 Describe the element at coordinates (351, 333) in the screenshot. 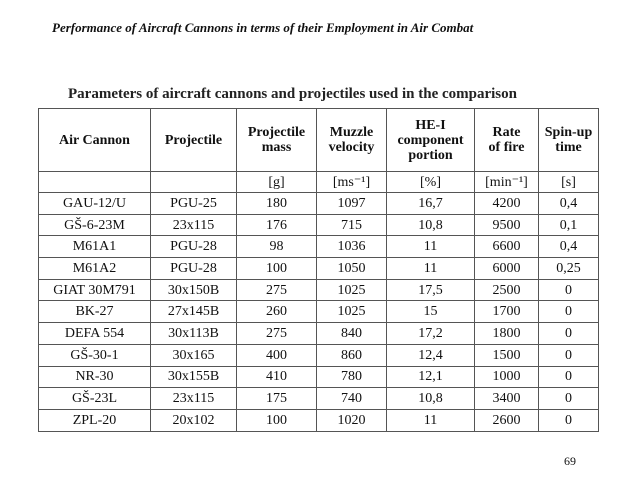

I see `data-cell: 840` at that location.